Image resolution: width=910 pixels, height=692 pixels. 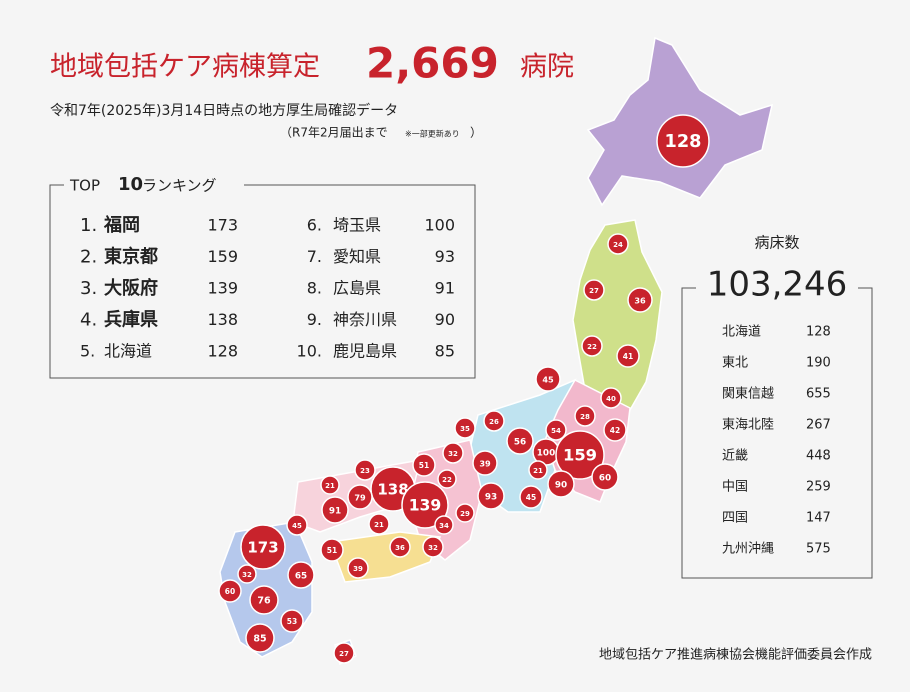 I want to click on bubble-label: 42, so click(x=615, y=430).